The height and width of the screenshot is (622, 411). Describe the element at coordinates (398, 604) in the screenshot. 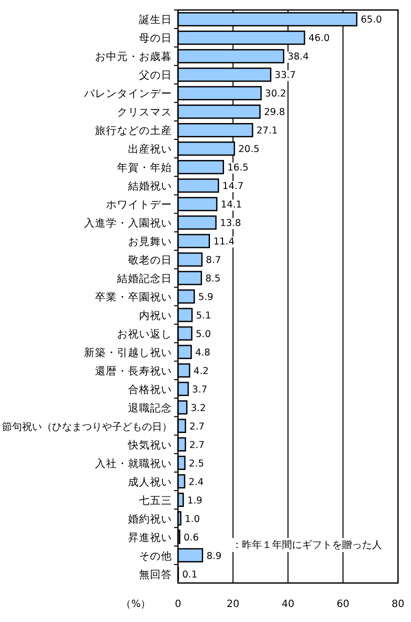

I see `x-tick-label: 80` at that location.